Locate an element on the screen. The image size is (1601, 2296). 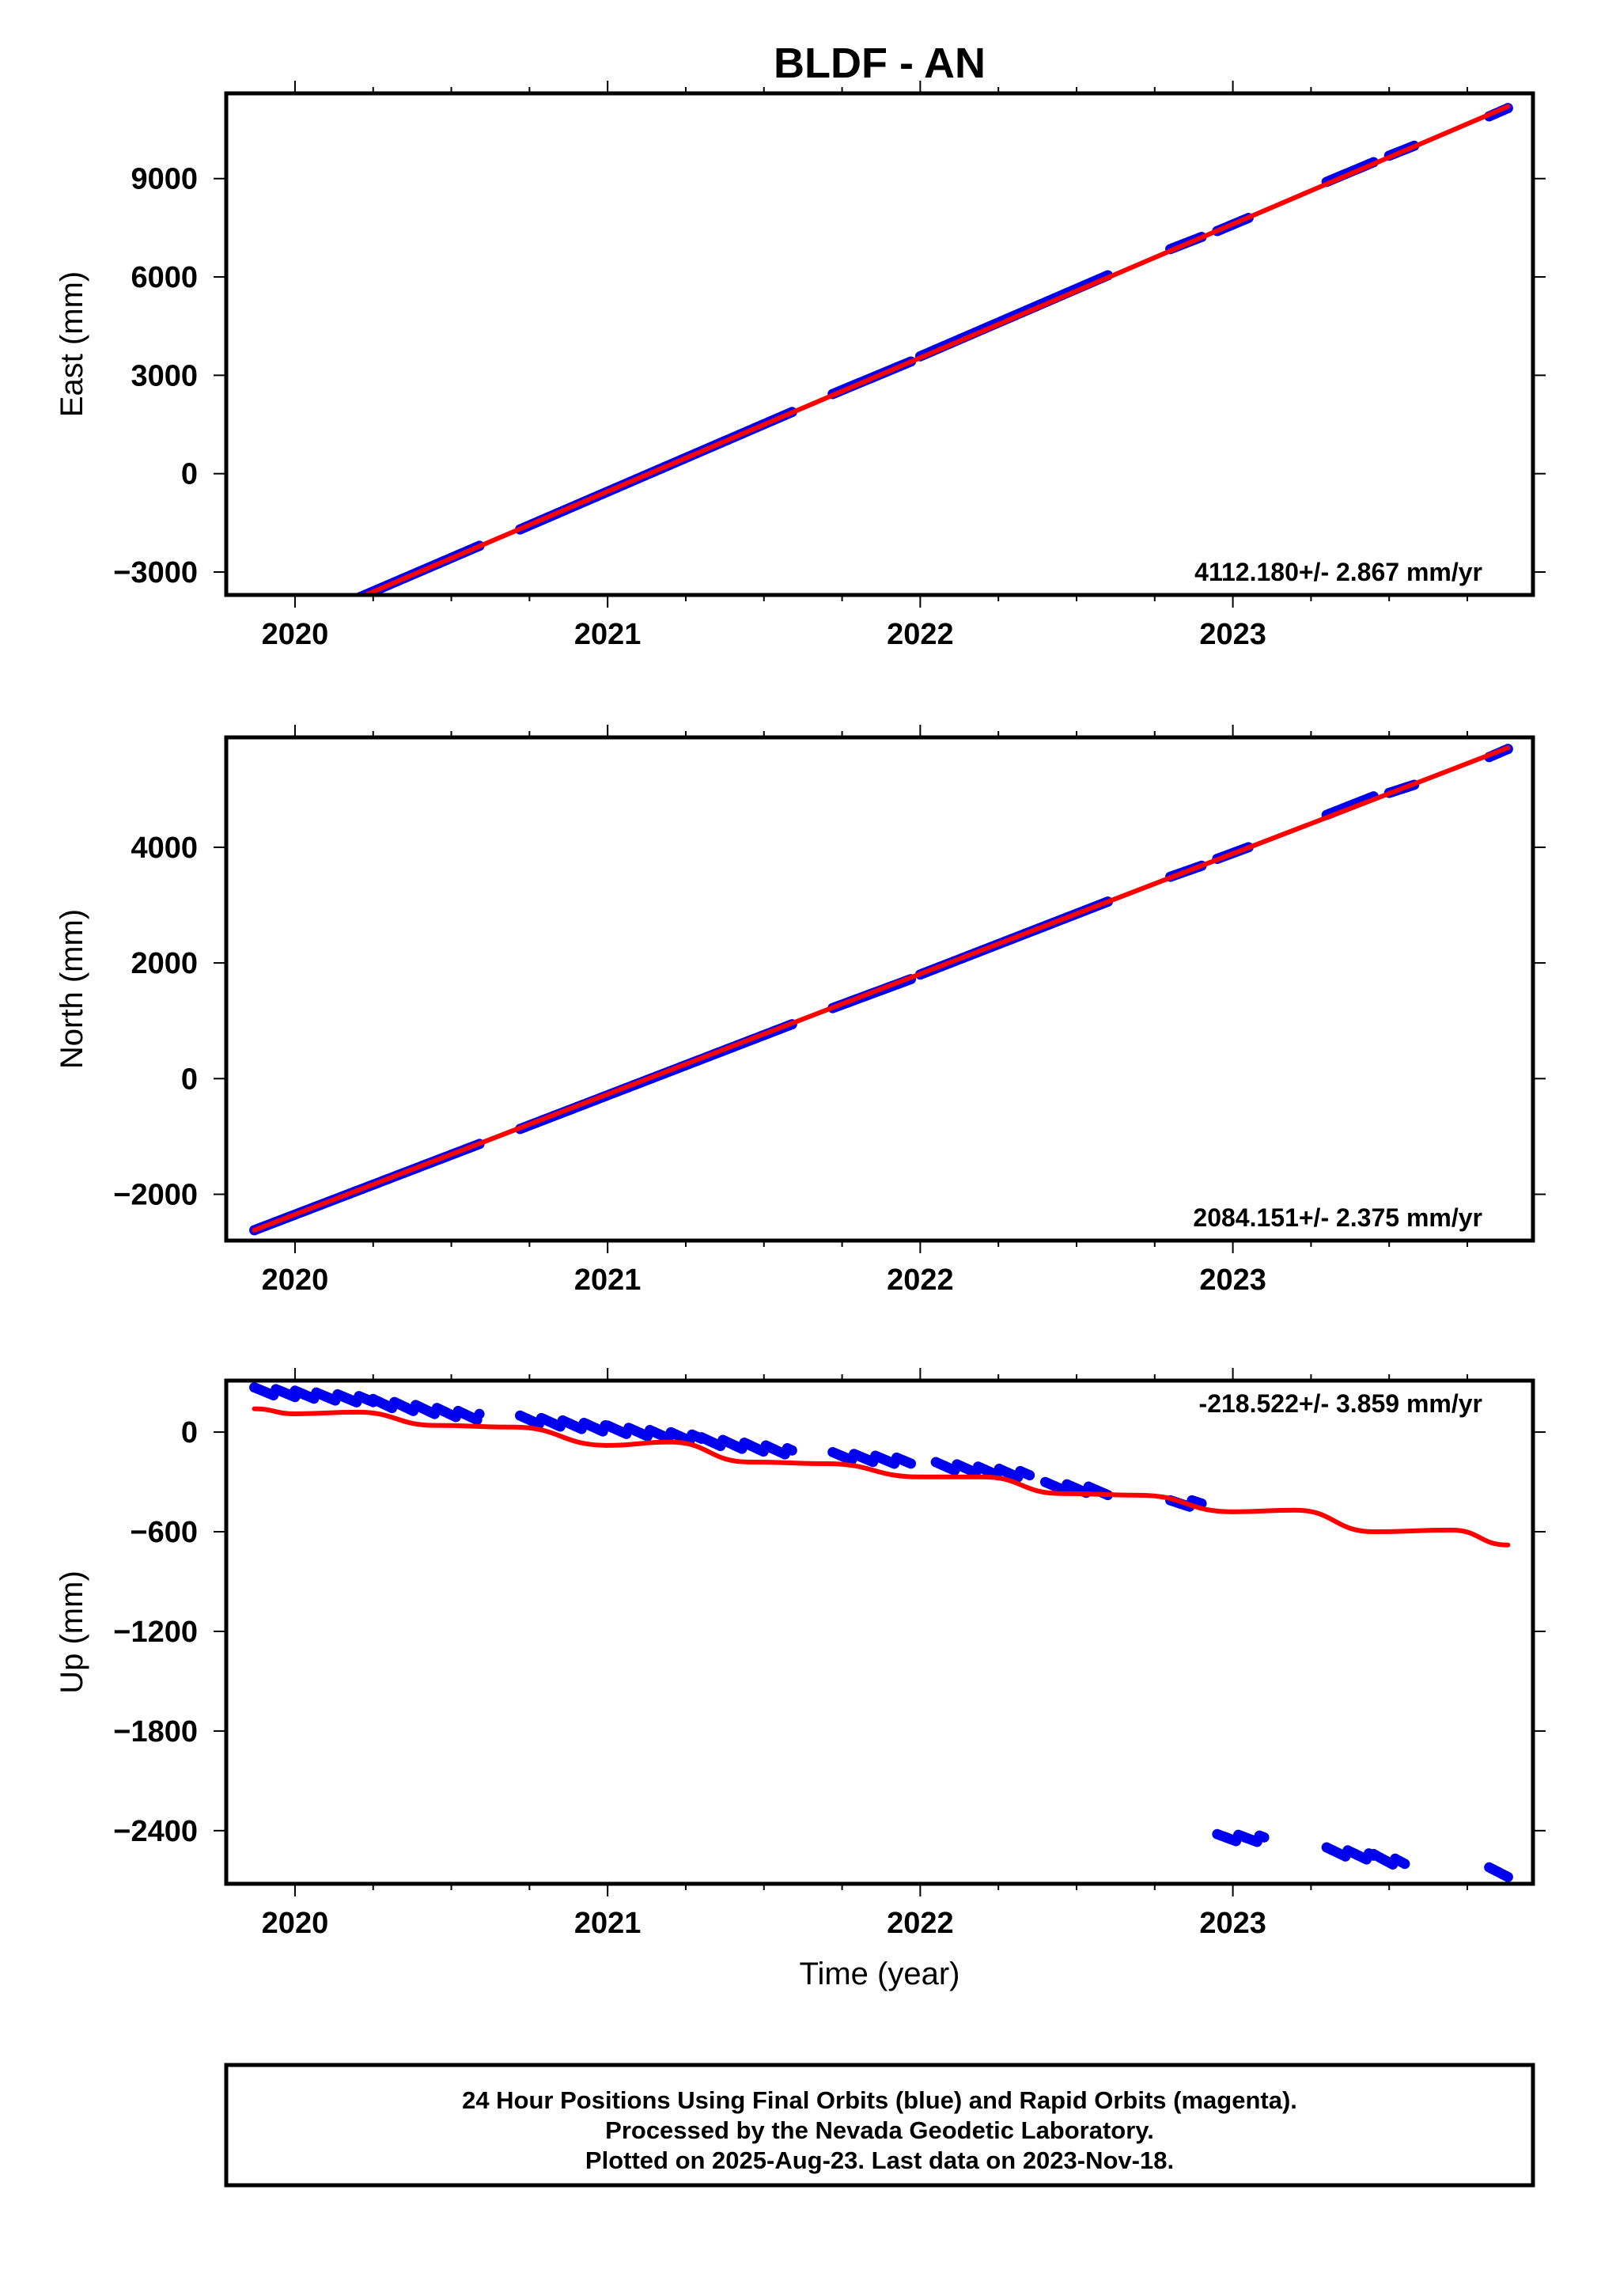
y-tick-label: −2000 is located at coordinates (156, 1196).